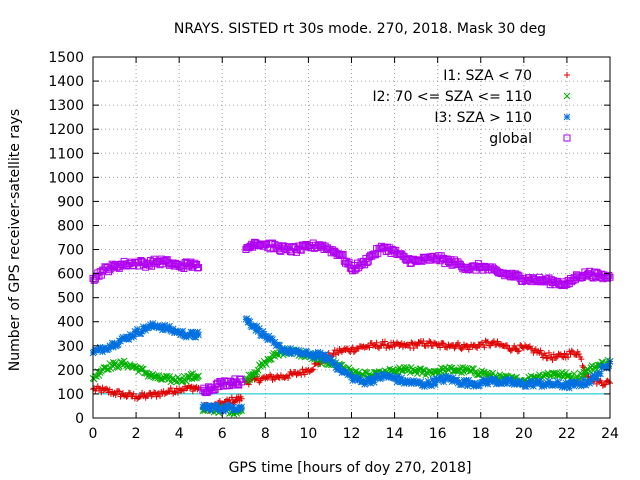  Describe the element at coordinates (66, 178) in the screenshot. I see `y-tick-label: 1000` at that location.